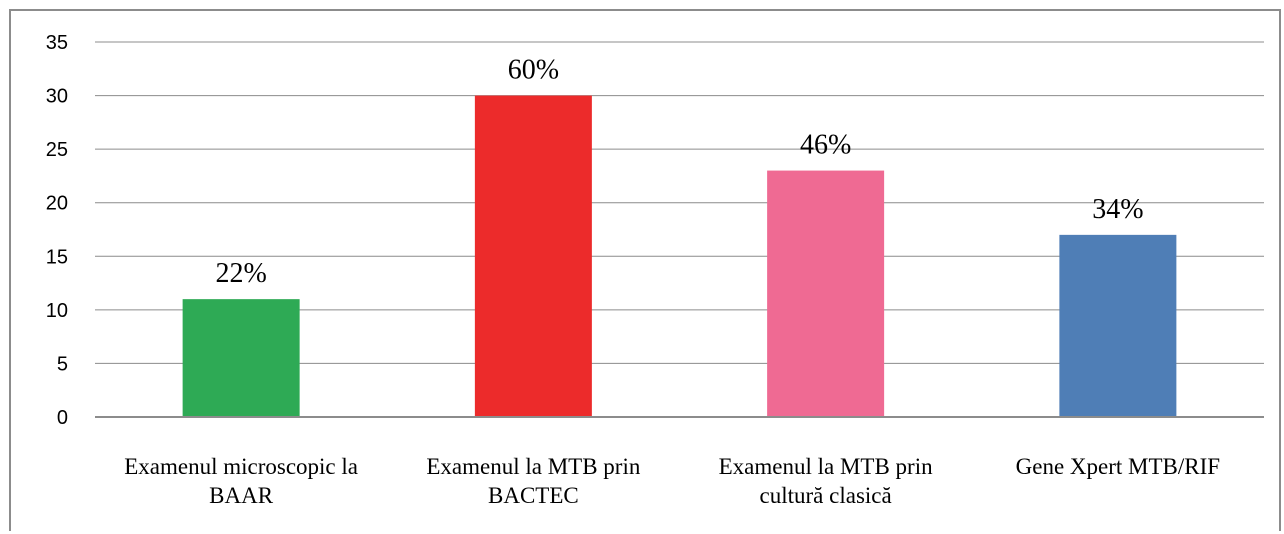 Image resolution: width=1284 pixels, height=534 pixels. I want to click on data-label-2: 60%, so click(533, 70).